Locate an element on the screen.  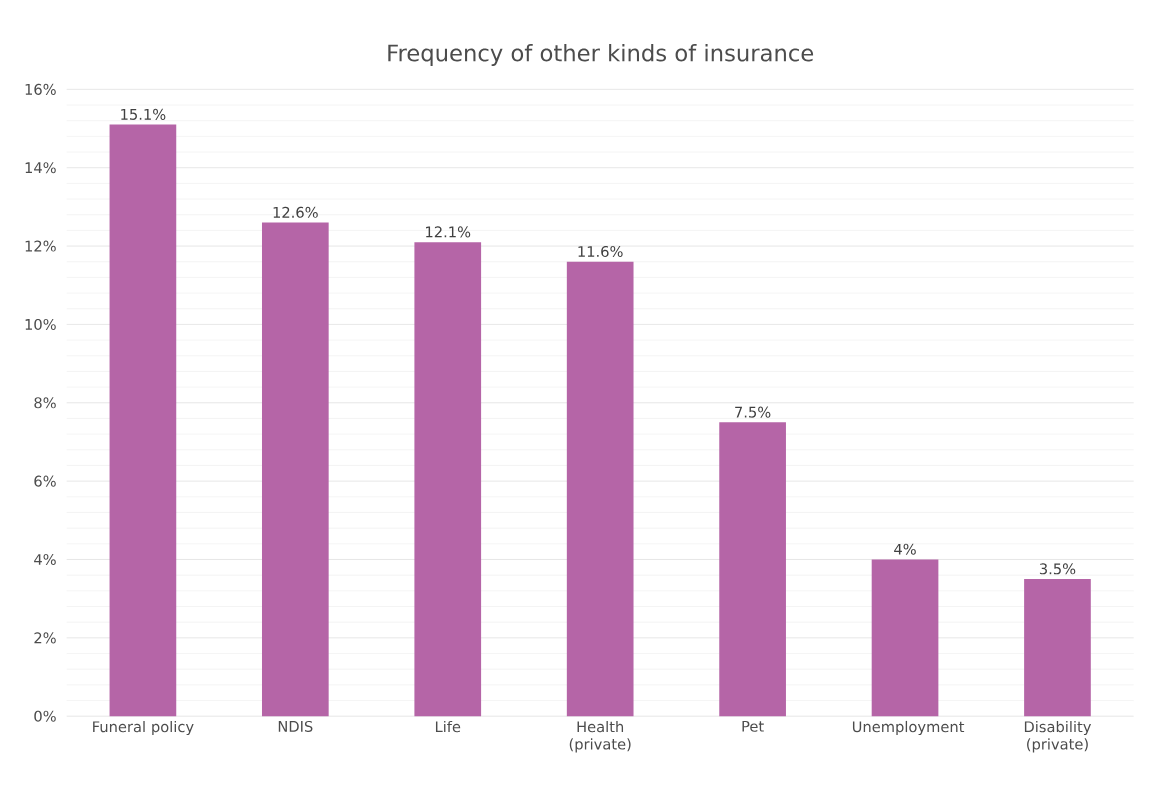
x-tick-label: NDIS is located at coordinates (295, 727).